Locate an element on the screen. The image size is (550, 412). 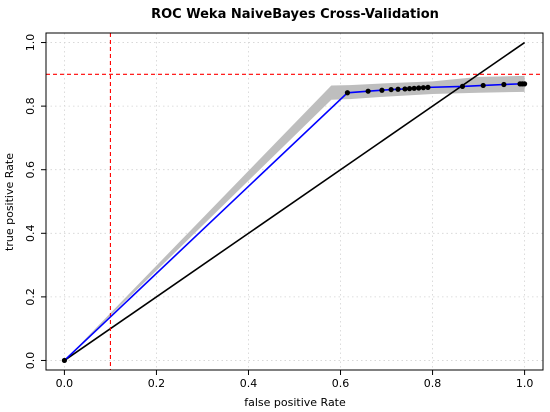
y-tick-label-3: 0.6 is located at coordinates (30, 170).